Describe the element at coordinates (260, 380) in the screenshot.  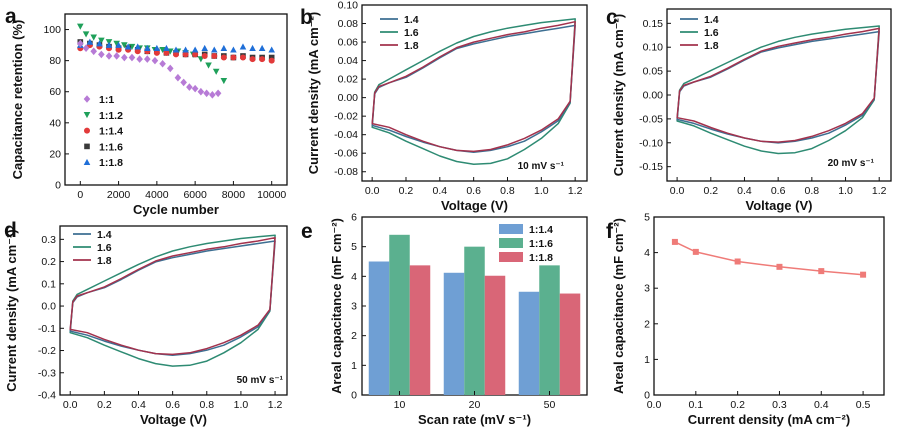
I see `scan-rate-annotation: 50 mV s⁻¹` at that location.